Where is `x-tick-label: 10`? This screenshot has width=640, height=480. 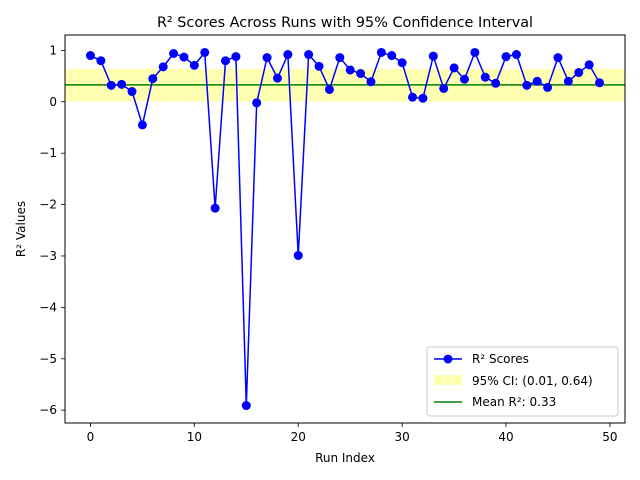
x-tick-label: 10 is located at coordinates (194, 437).